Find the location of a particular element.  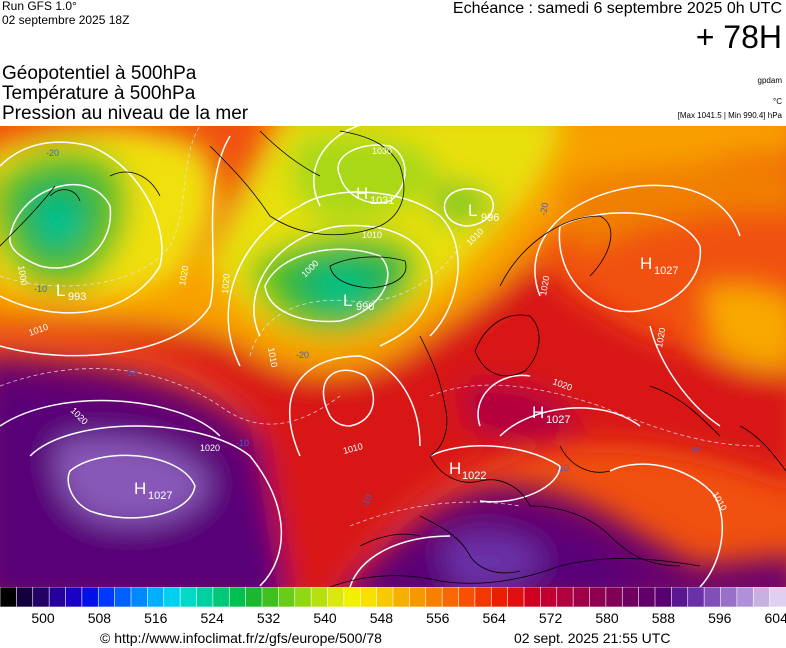

color-scale-tick-label: 564 is located at coordinates (494, 618).